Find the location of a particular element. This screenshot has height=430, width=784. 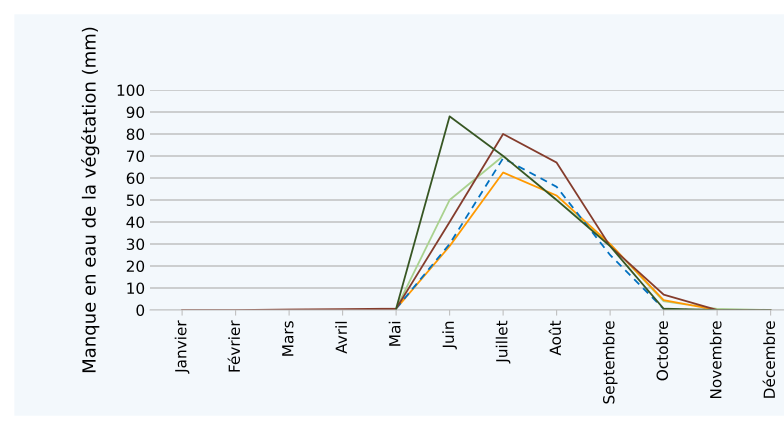

y-tick-label: 50 is located at coordinates (135, 200).